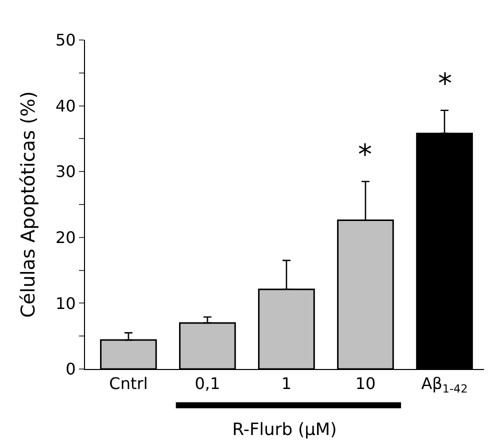 The width and height of the screenshot is (499, 447). Describe the element at coordinates (65, 106) in the screenshot. I see `y-tick-label: 40` at that location.